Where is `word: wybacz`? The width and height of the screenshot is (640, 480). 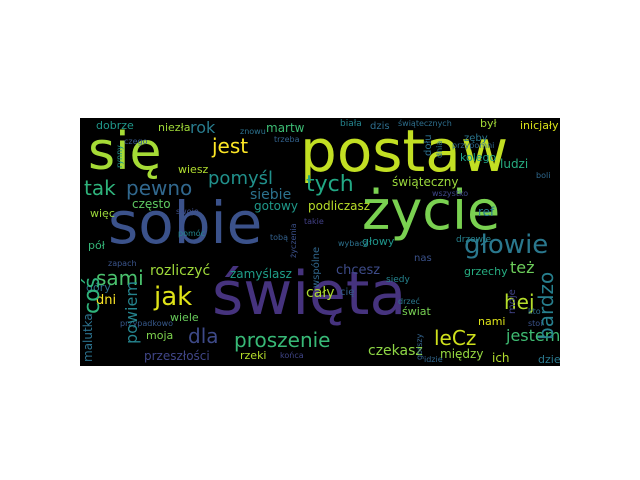
word: wybacz is located at coordinates (353, 243).